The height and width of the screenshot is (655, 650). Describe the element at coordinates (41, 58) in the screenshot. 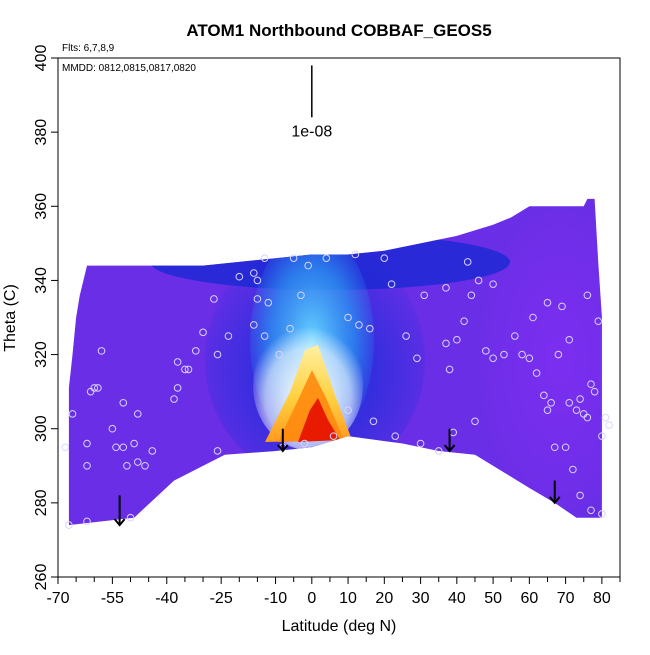

I see `y-tick-label: 400` at that location.